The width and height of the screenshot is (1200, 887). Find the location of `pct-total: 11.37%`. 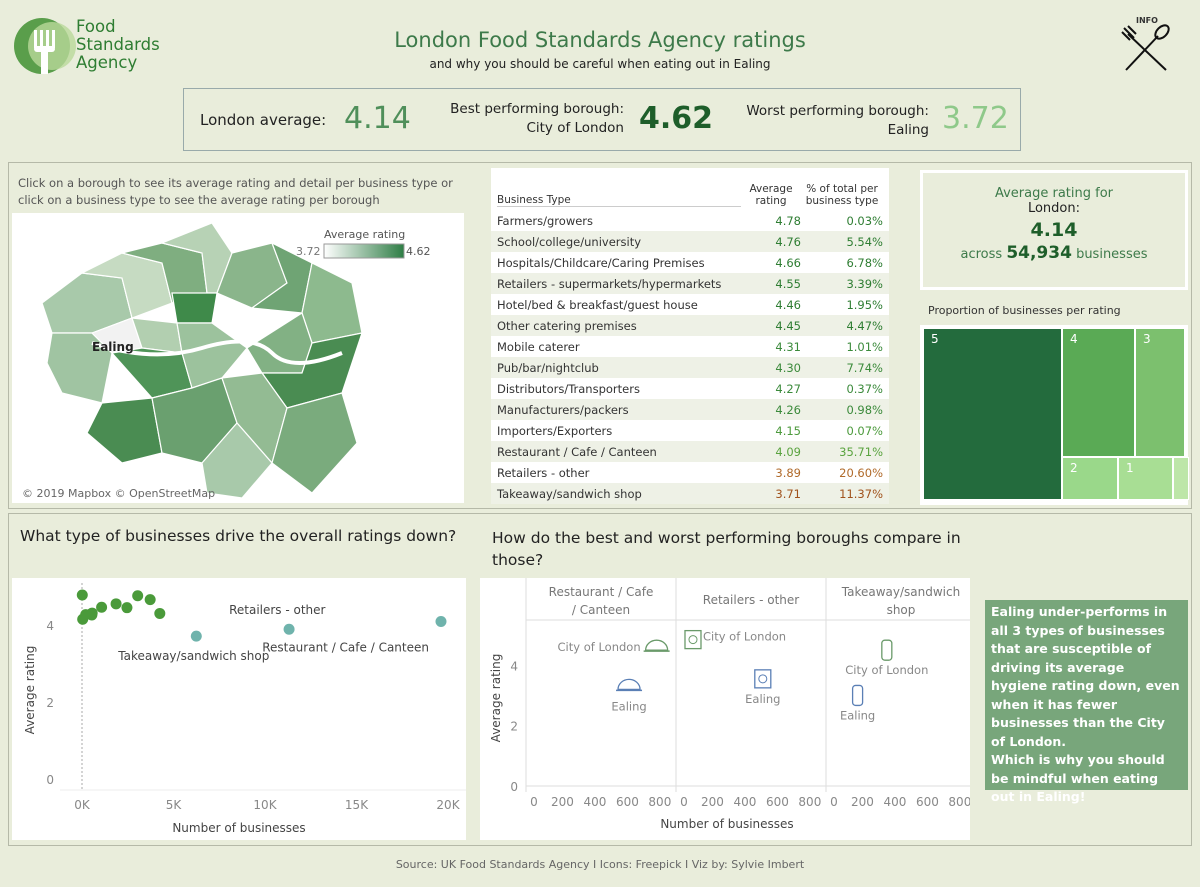

pct-total: 11.37% is located at coordinates (861, 493).